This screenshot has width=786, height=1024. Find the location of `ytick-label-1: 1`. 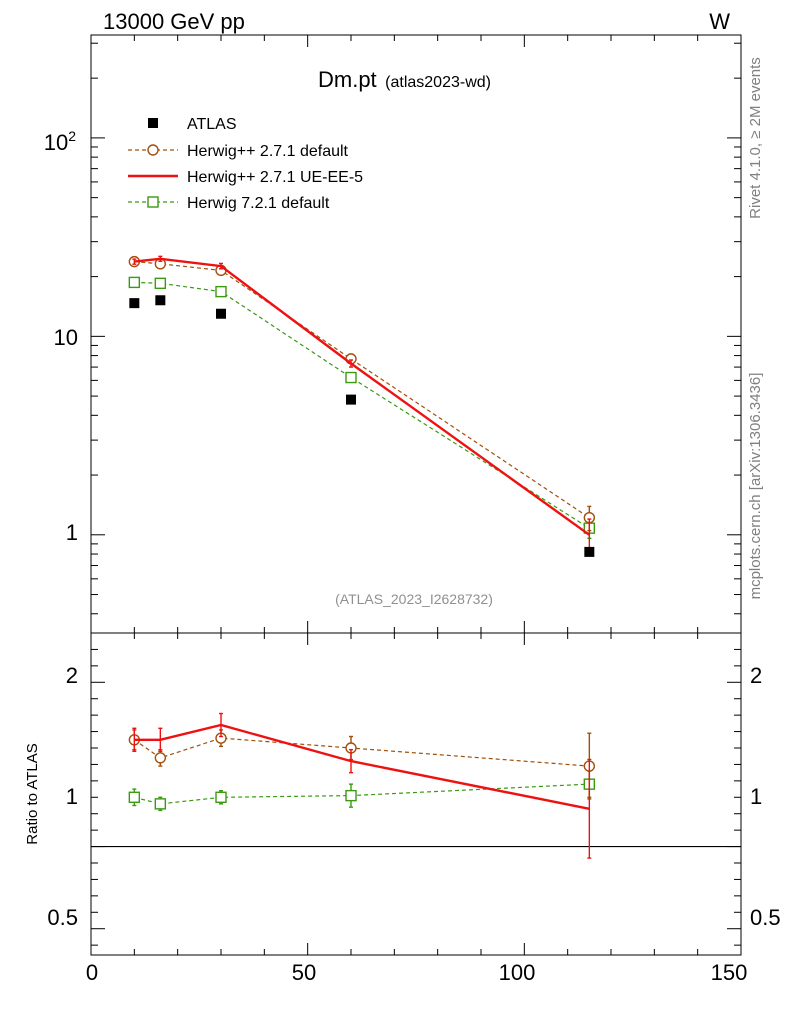

ytick-label-1: 1 is located at coordinates (72, 532).